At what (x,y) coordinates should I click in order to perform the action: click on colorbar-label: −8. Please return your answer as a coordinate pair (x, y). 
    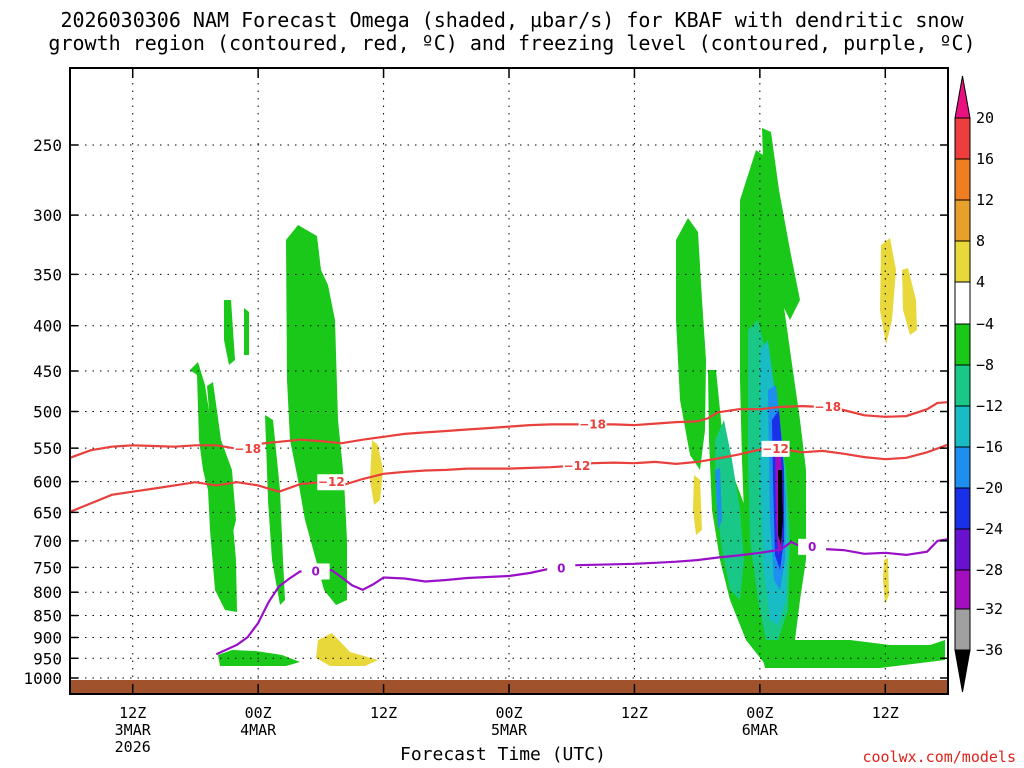
    Looking at the image, I should click on (985, 365).